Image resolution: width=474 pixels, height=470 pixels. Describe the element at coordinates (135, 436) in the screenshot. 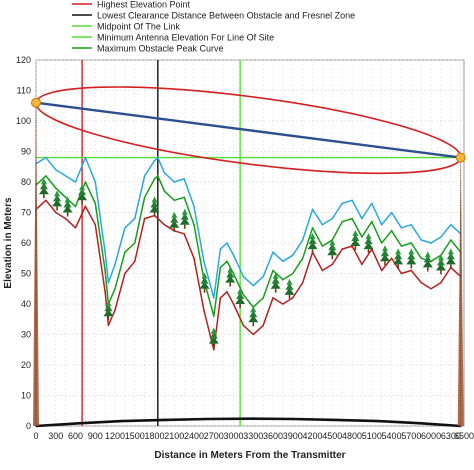

I see `x-tick-label: 1500` at that location.